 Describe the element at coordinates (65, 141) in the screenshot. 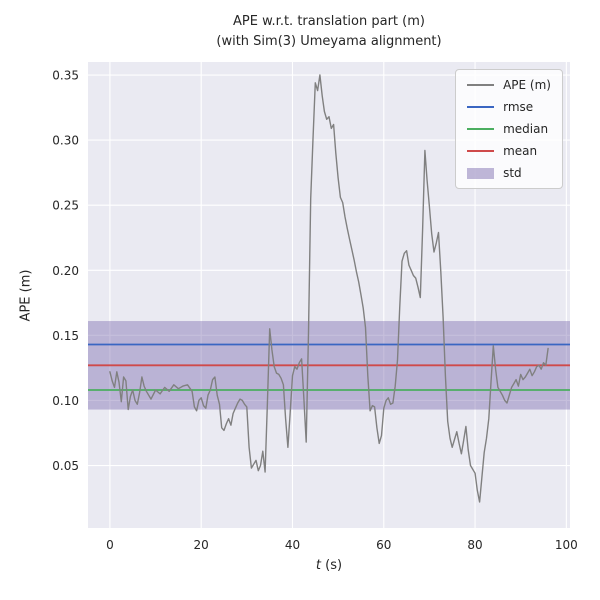

I see `y-tick-label: 0.30` at that location.